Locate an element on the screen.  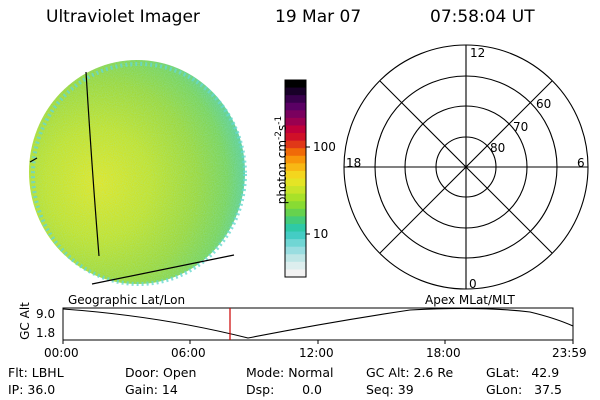
colorbar-tick-label-10: 10 is located at coordinates (321, 234).